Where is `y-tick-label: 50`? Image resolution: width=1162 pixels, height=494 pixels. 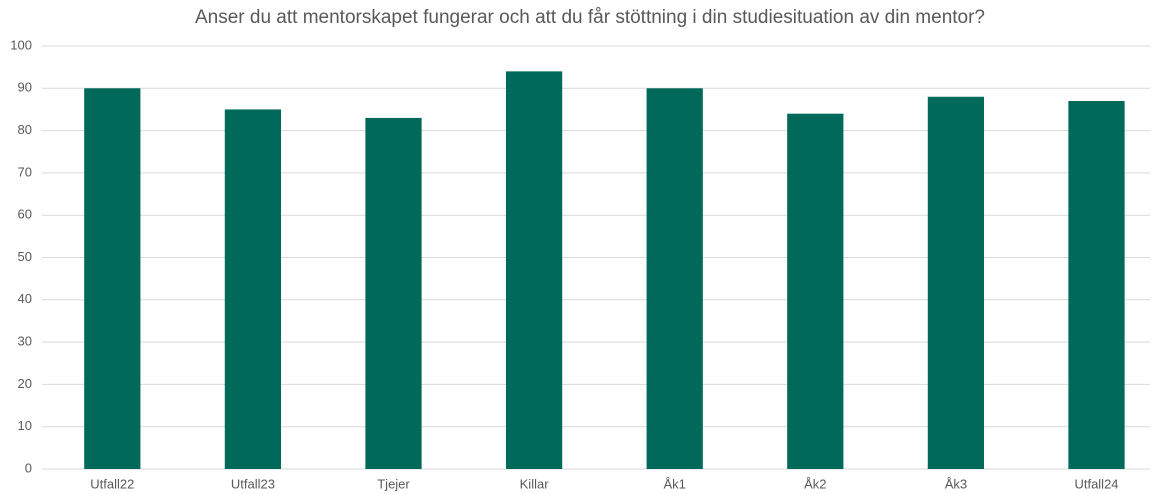 y-tick-label: 50 is located at coordinates (25, 256).